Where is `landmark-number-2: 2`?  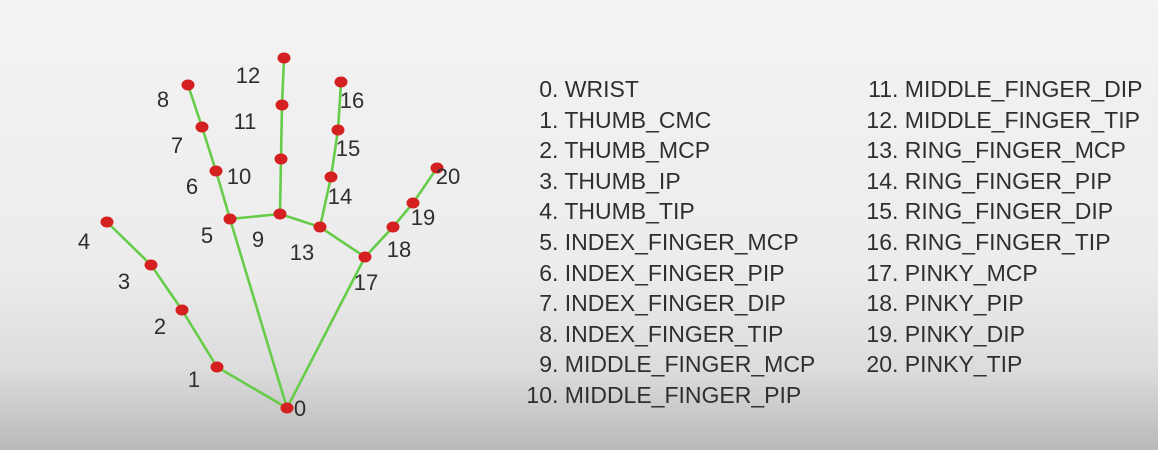 landmark-number-2: 2 is located at coordinates (160, 326).